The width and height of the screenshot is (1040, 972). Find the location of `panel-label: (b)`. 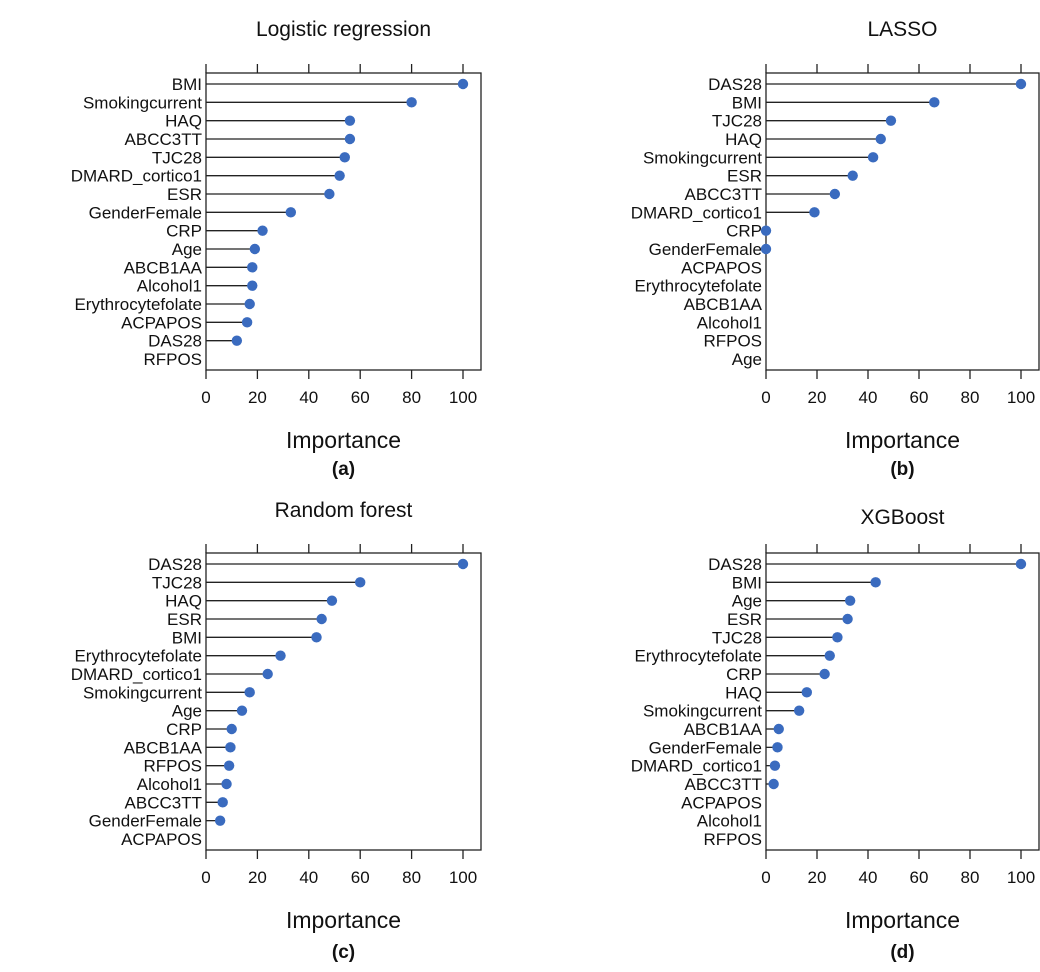

panel-label: (b) is located at coordinates (902, 469).